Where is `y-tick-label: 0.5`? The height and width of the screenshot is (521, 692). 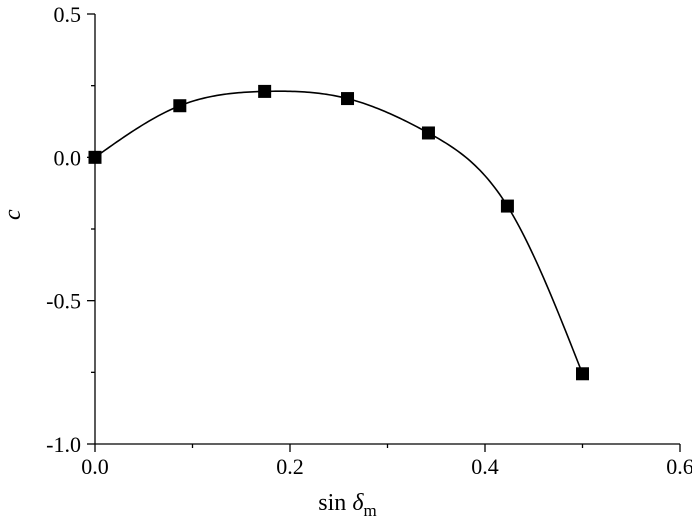
y-tick-label: 0.5 is located at coordinates (68, 14).